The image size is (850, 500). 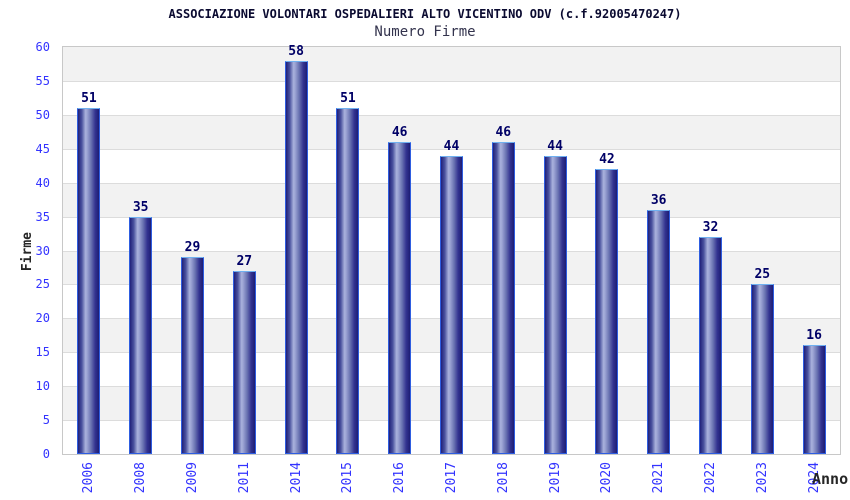 What do you see at coordinates (425, 32) in the screenshot?
I see `chart-subtitle: Numero Firme` at bounding box center [425, 32].